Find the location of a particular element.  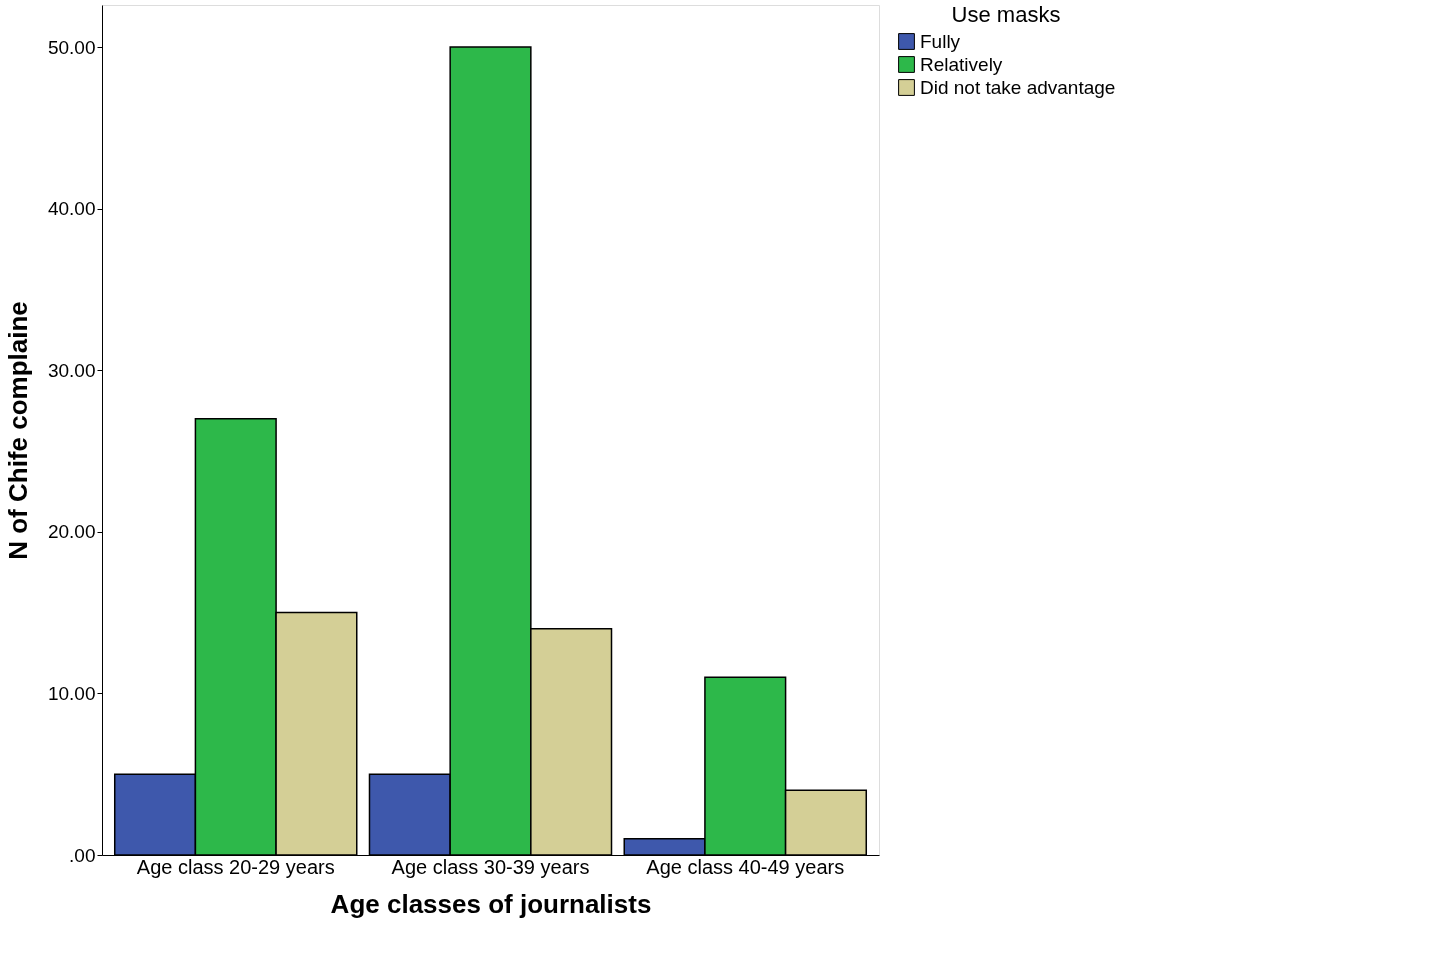

x-tick-label: Age class 20-29 years is located at coordinates (235, 866).